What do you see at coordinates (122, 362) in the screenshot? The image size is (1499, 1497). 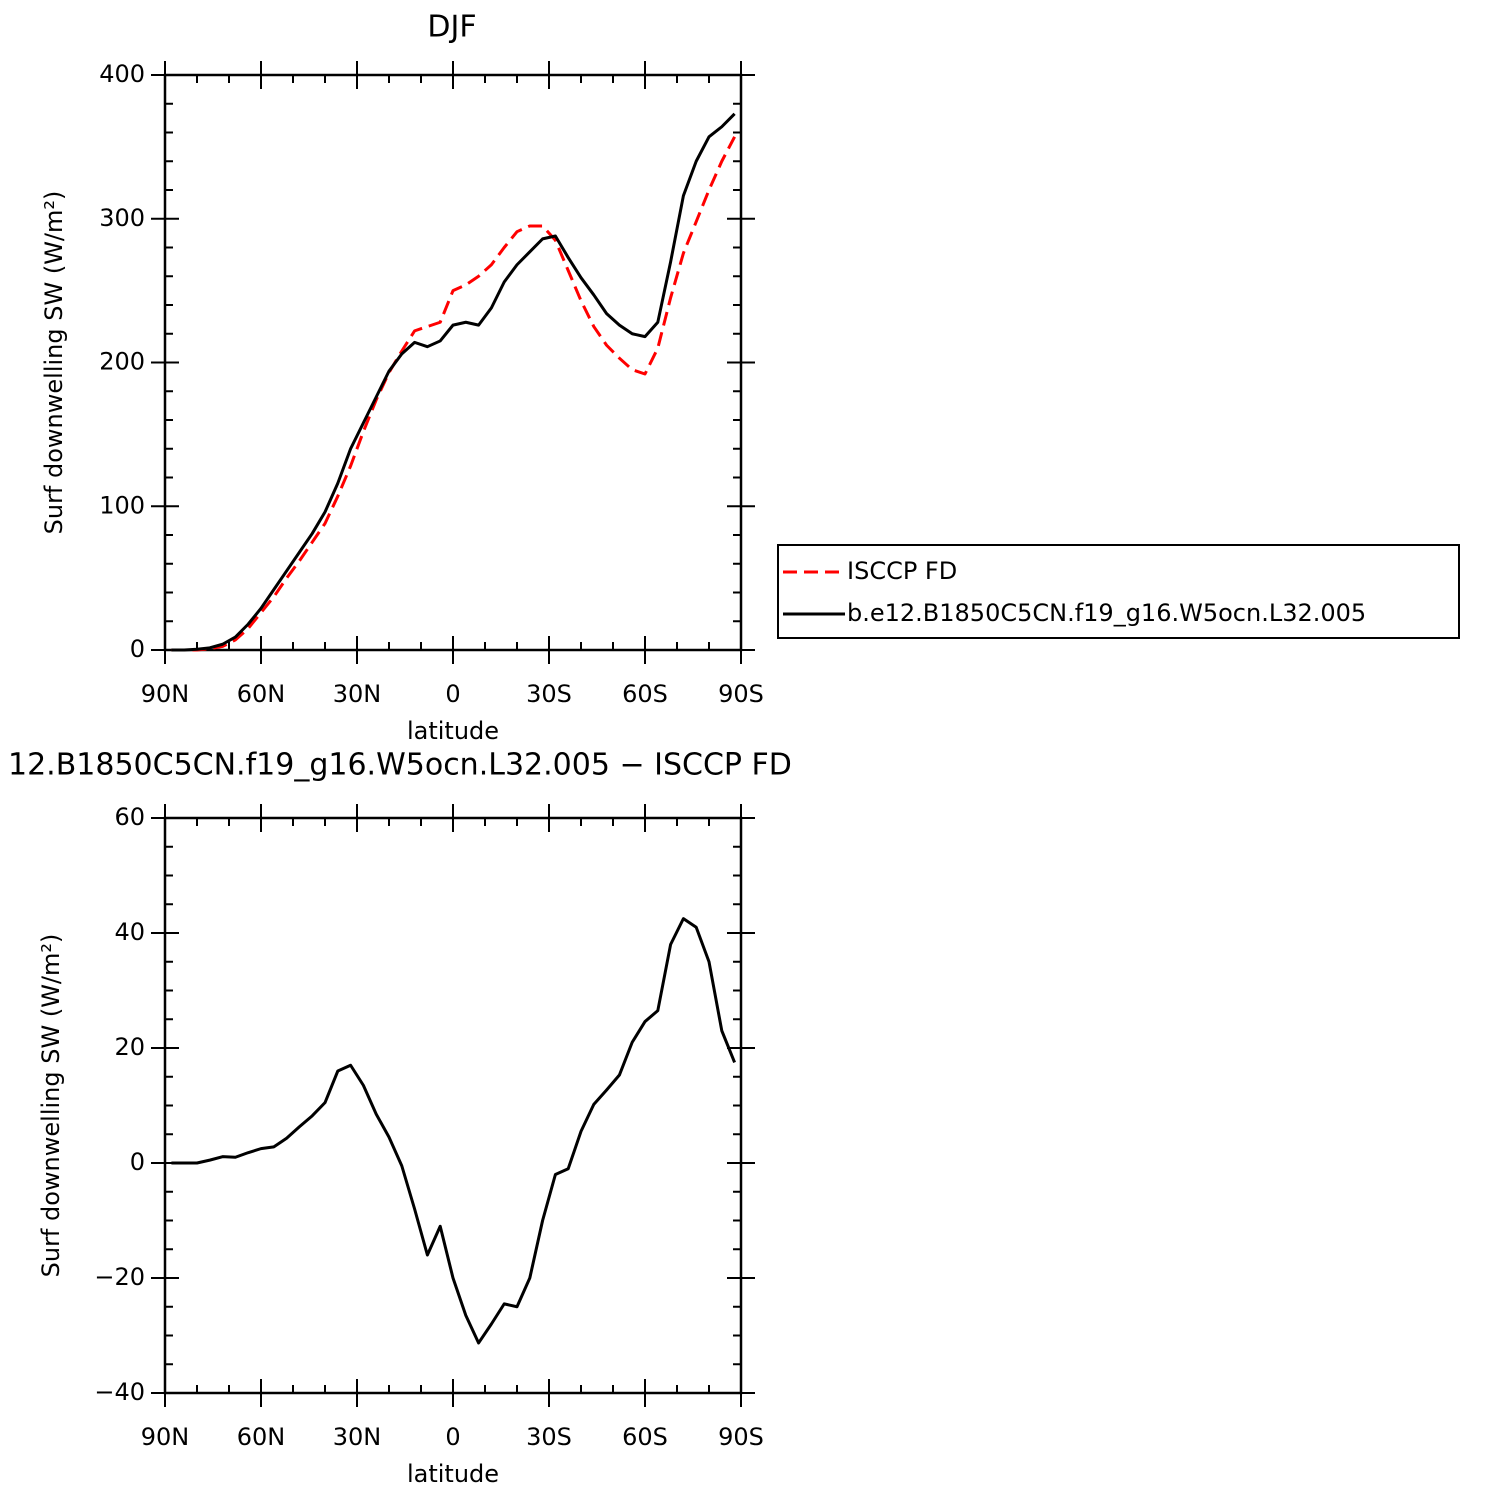 I see `y-tick-label: 200` at bounding box center [122, 362].